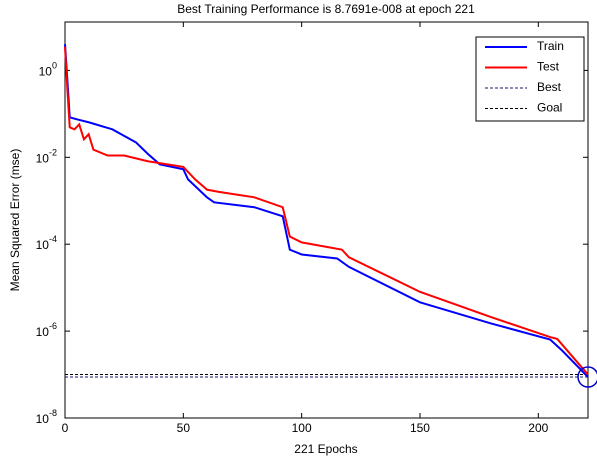 The width and height of the screenshot is (597, 461). I want to click on y-tick-label: 10⁰, so click(48, 70).